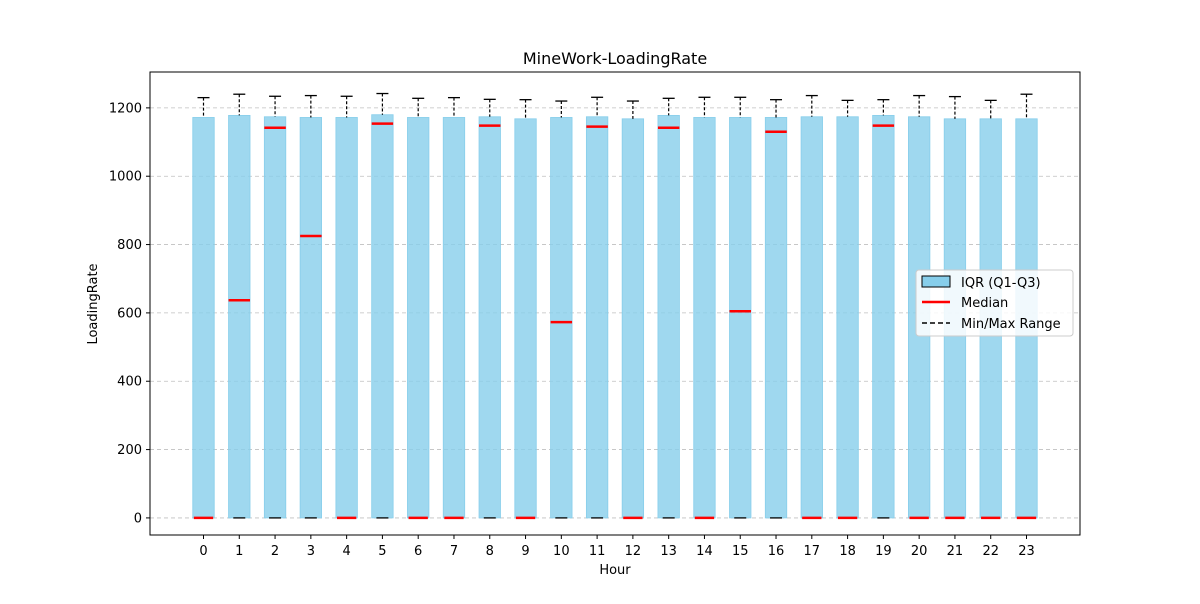 The width and height of the screenshot is (1200, 604). I want to click on x-tick-label: 0, so click(203, 551).